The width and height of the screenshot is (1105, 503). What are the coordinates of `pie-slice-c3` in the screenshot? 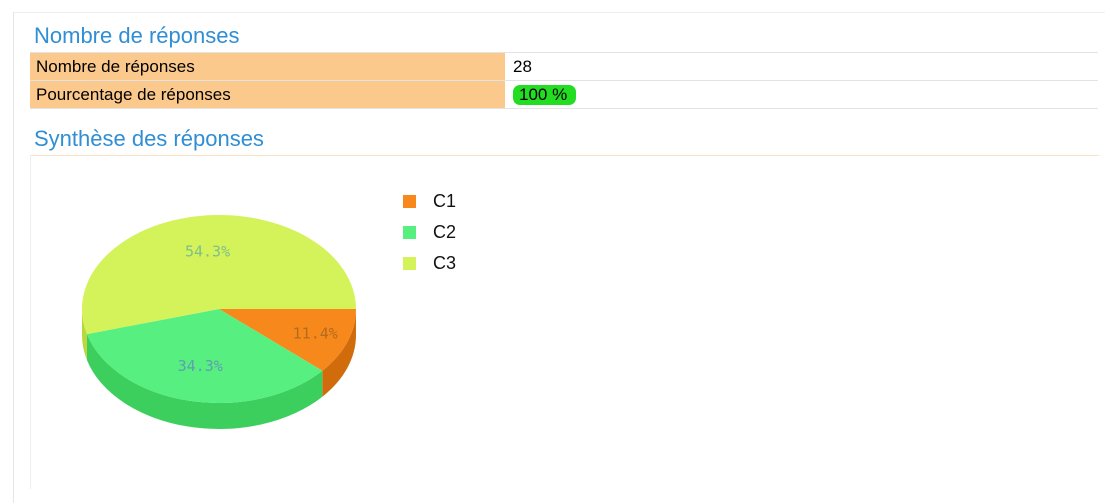 It's located at (219, 274).